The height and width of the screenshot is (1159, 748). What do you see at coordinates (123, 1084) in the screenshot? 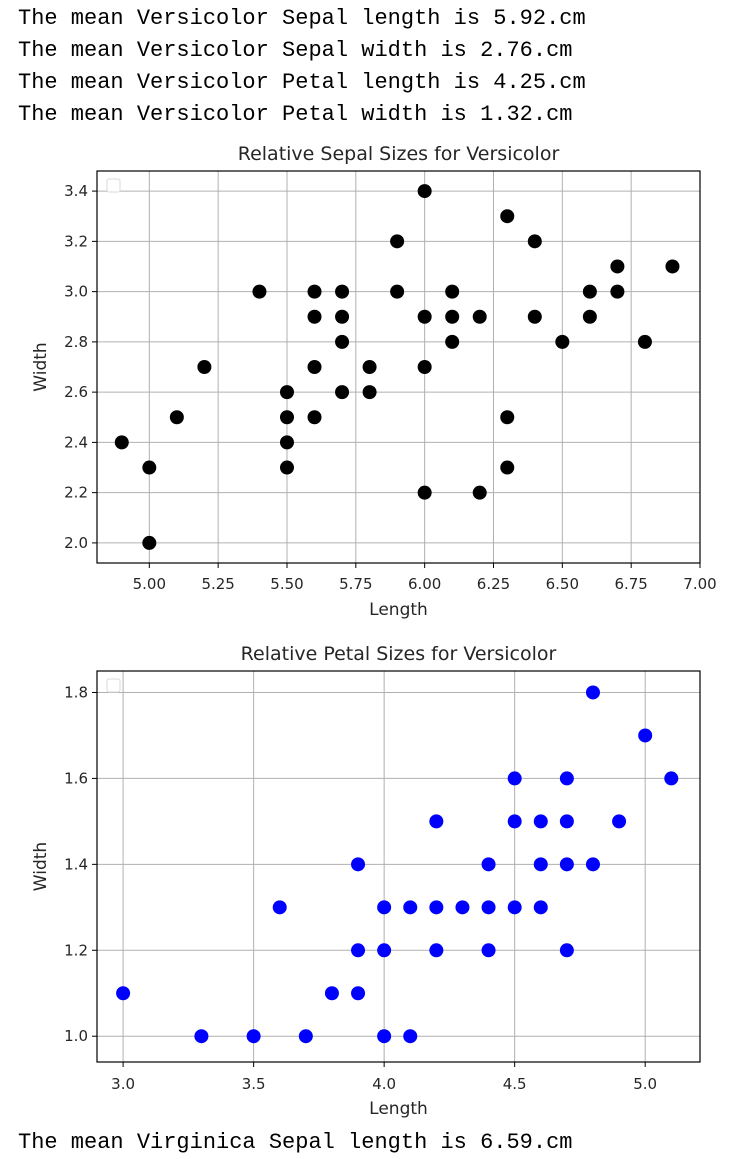
I see `x-tick-label: 3.0` at bounding box center [123, 1084].